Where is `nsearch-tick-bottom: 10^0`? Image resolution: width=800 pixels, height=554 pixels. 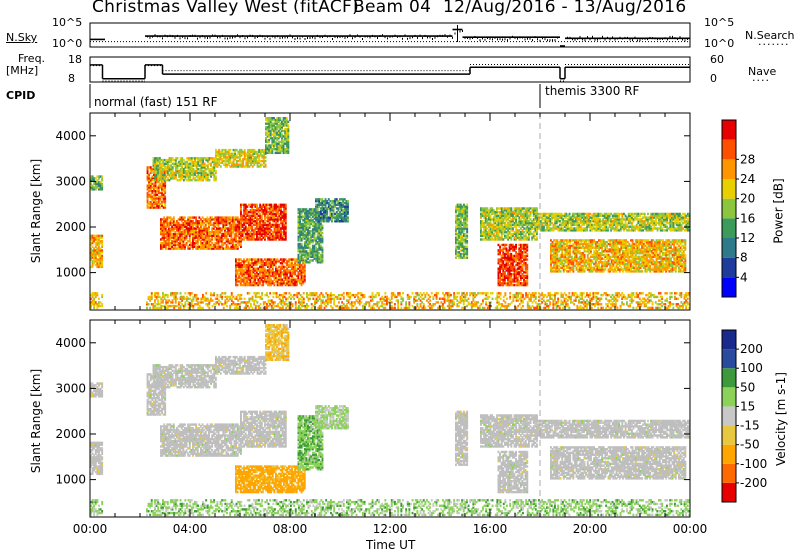
nsearch-tick-bottom: 10^0 is located at coordinates (719, 43).